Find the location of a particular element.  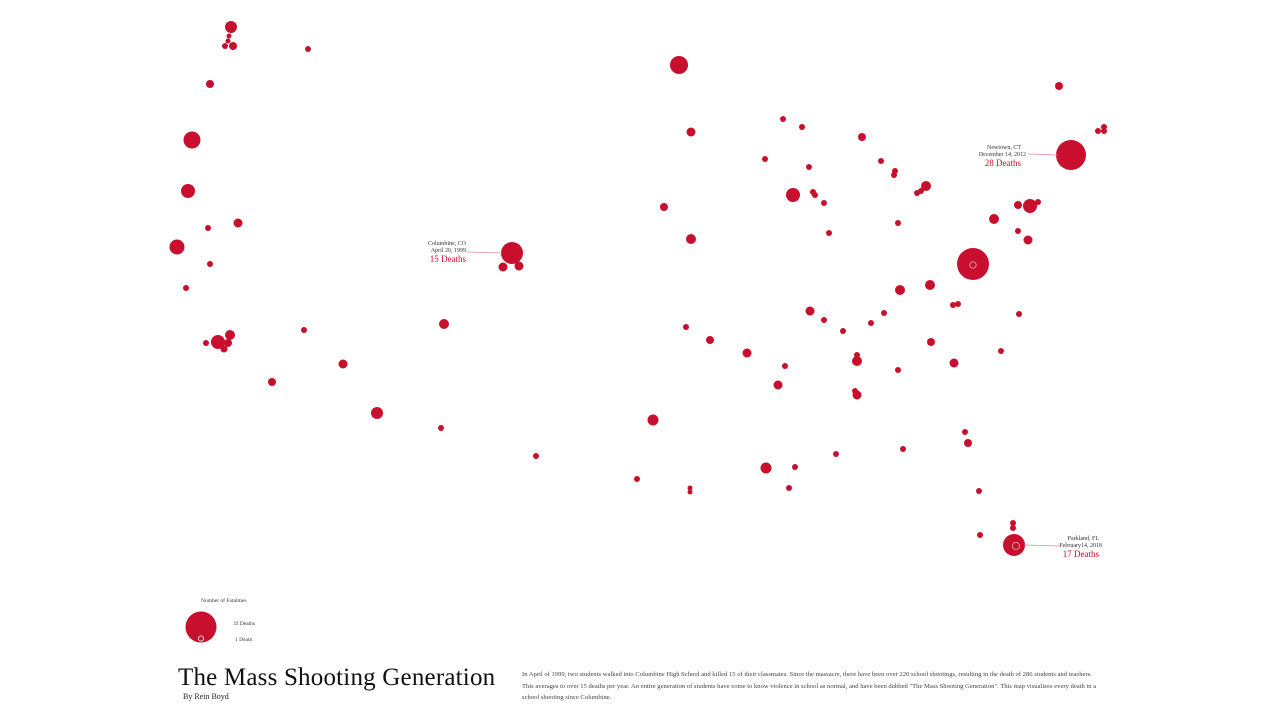

callout-parkland-place: Parkland, FL is located at coordinates (1084, 539).